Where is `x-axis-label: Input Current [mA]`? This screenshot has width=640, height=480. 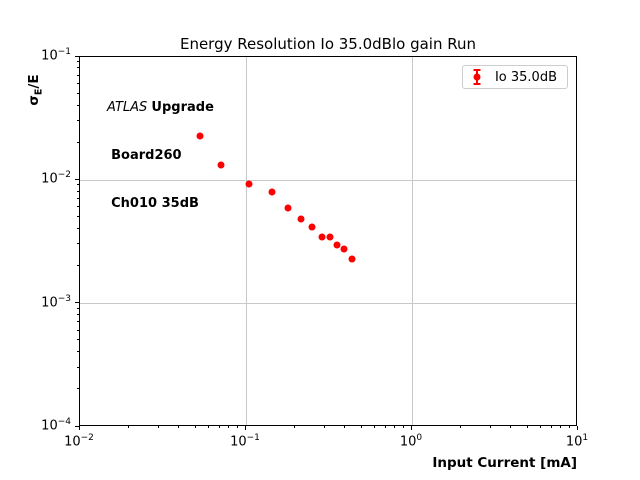
x-axis-label: Input Current [mA] is located at coordinates (504, 463).